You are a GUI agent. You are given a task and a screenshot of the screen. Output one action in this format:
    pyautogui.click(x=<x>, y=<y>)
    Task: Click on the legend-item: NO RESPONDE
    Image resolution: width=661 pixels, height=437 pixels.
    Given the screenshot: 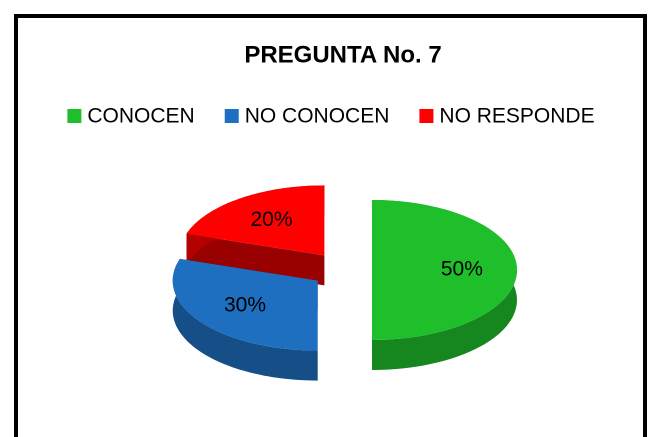 What is the action you would take?
    pyautogui.click(x=507, y=116)
    